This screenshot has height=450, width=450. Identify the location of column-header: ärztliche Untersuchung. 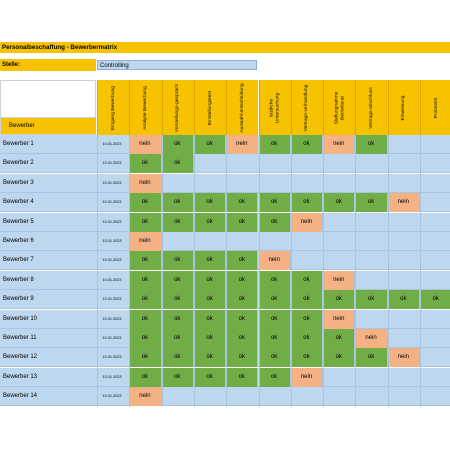
(274, 107).